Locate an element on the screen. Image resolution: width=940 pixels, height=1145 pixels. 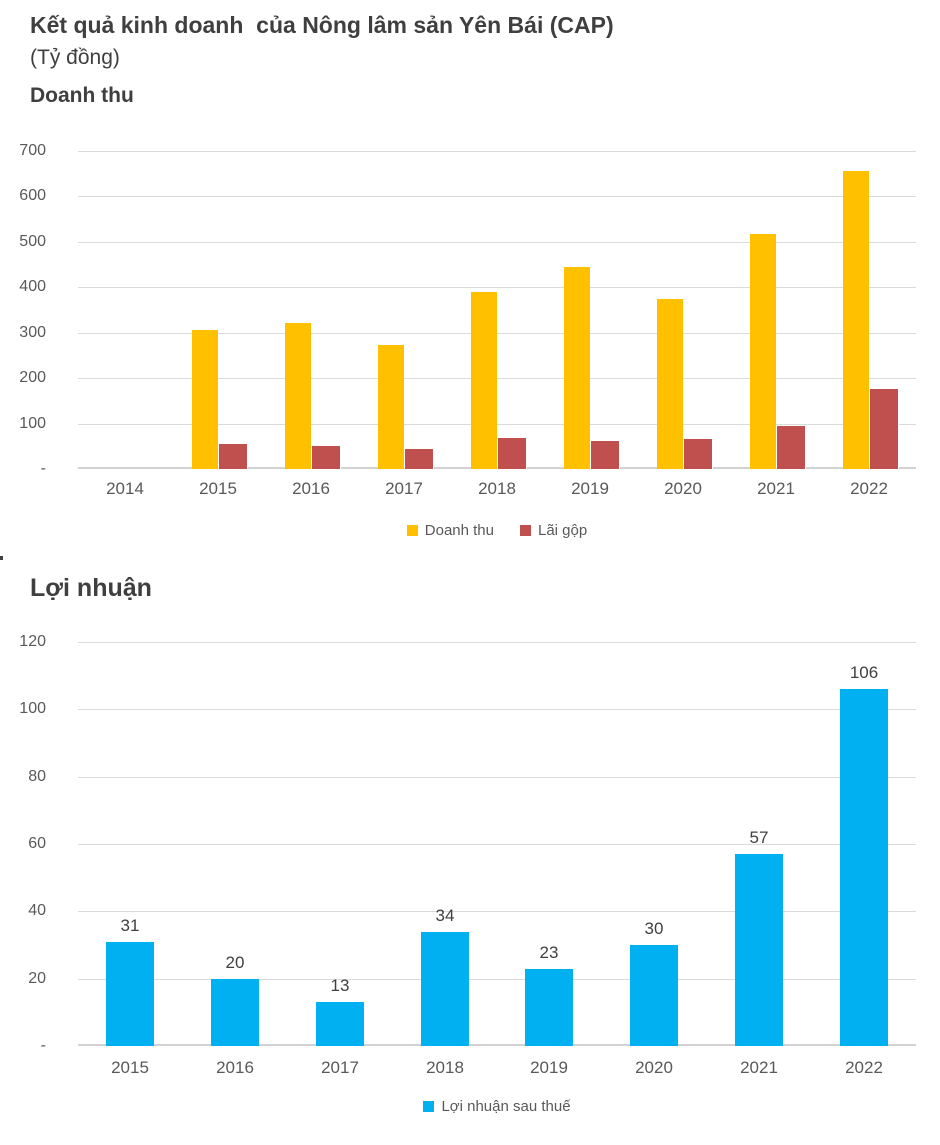
x-axis-line is located at coordinates (497, 1045).